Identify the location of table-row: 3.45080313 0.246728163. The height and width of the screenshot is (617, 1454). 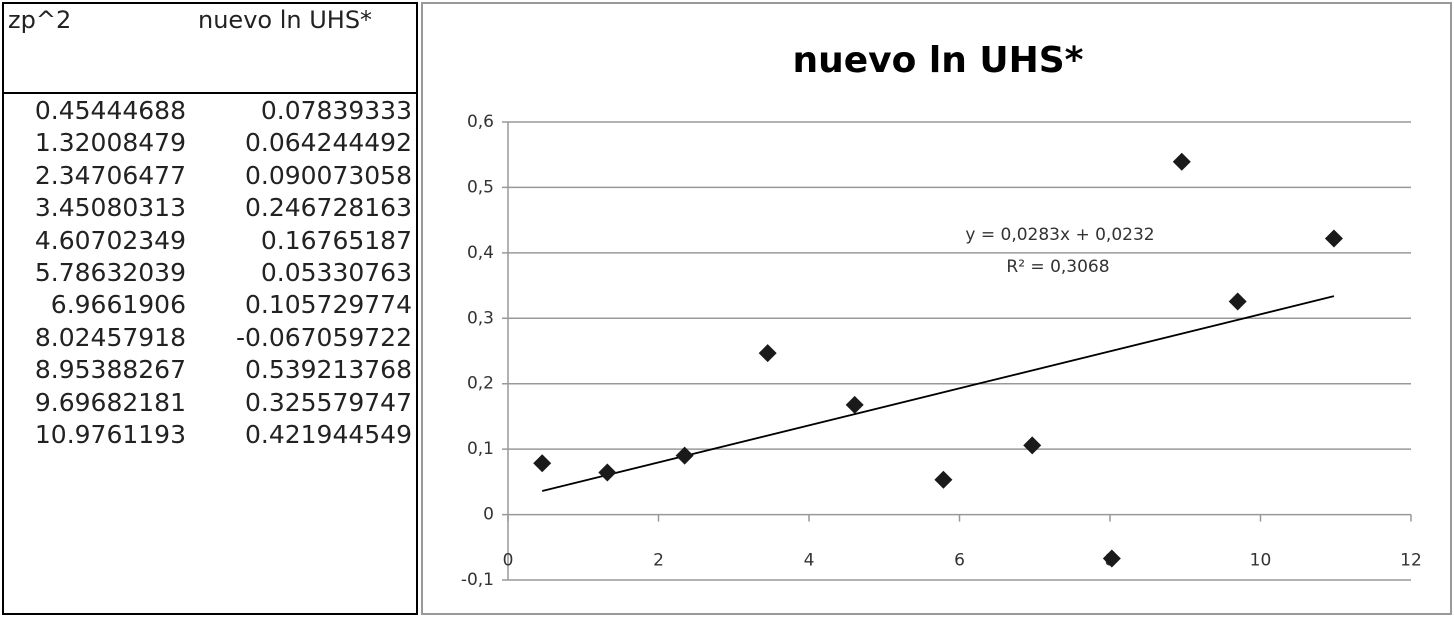
(210, 207).